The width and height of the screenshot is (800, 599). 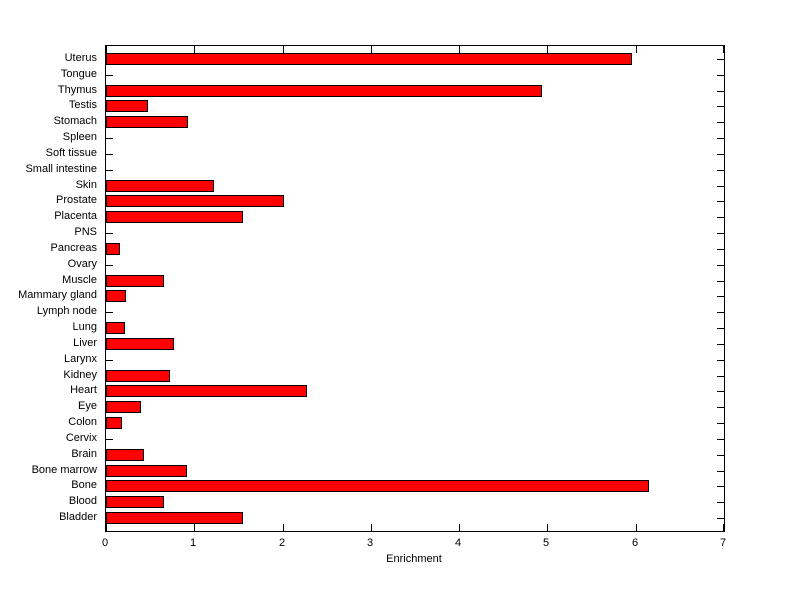 What do you see at coordinates (57, 295) in the screenshot?
I see `y-axis-label: Mammary gland` at bounding box center [57, 295].